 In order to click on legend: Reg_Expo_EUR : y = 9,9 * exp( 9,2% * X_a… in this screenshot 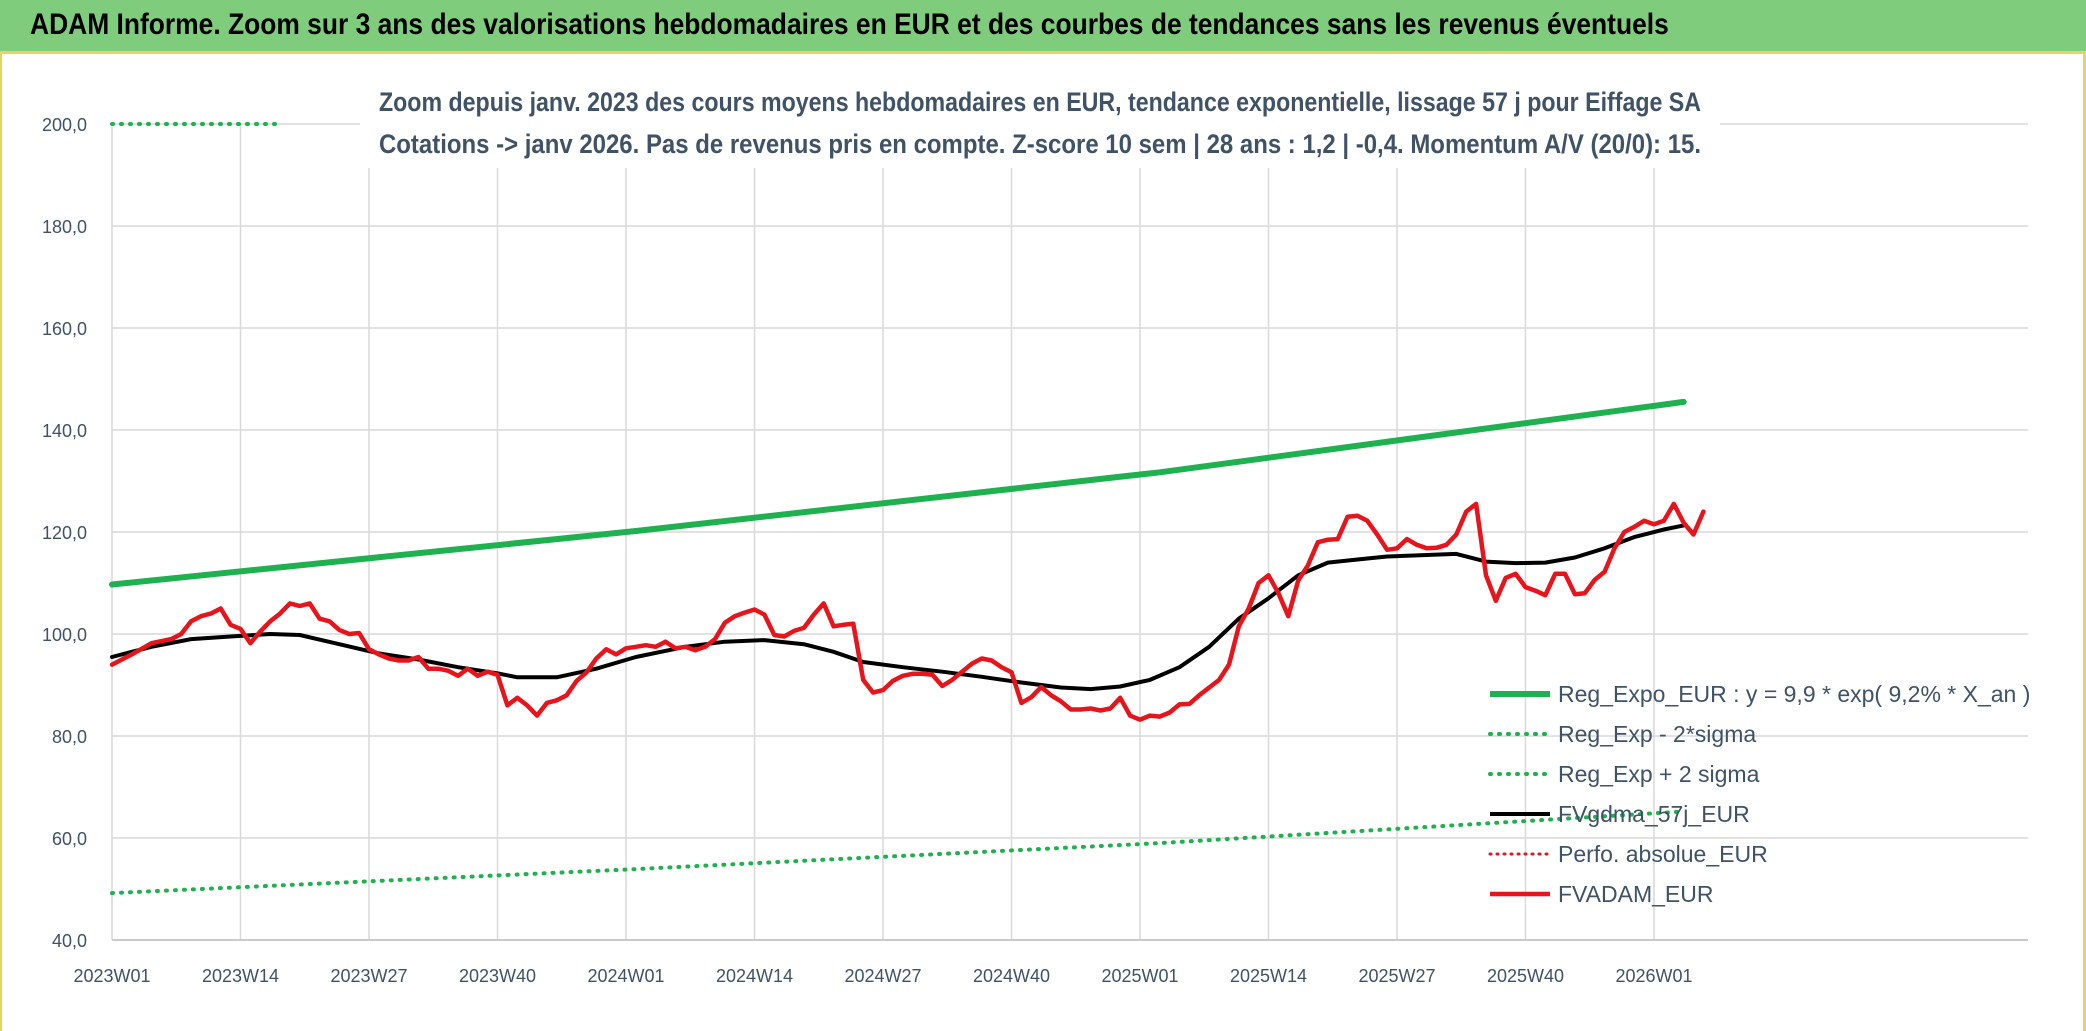, I will do `click(1759, 794)`.